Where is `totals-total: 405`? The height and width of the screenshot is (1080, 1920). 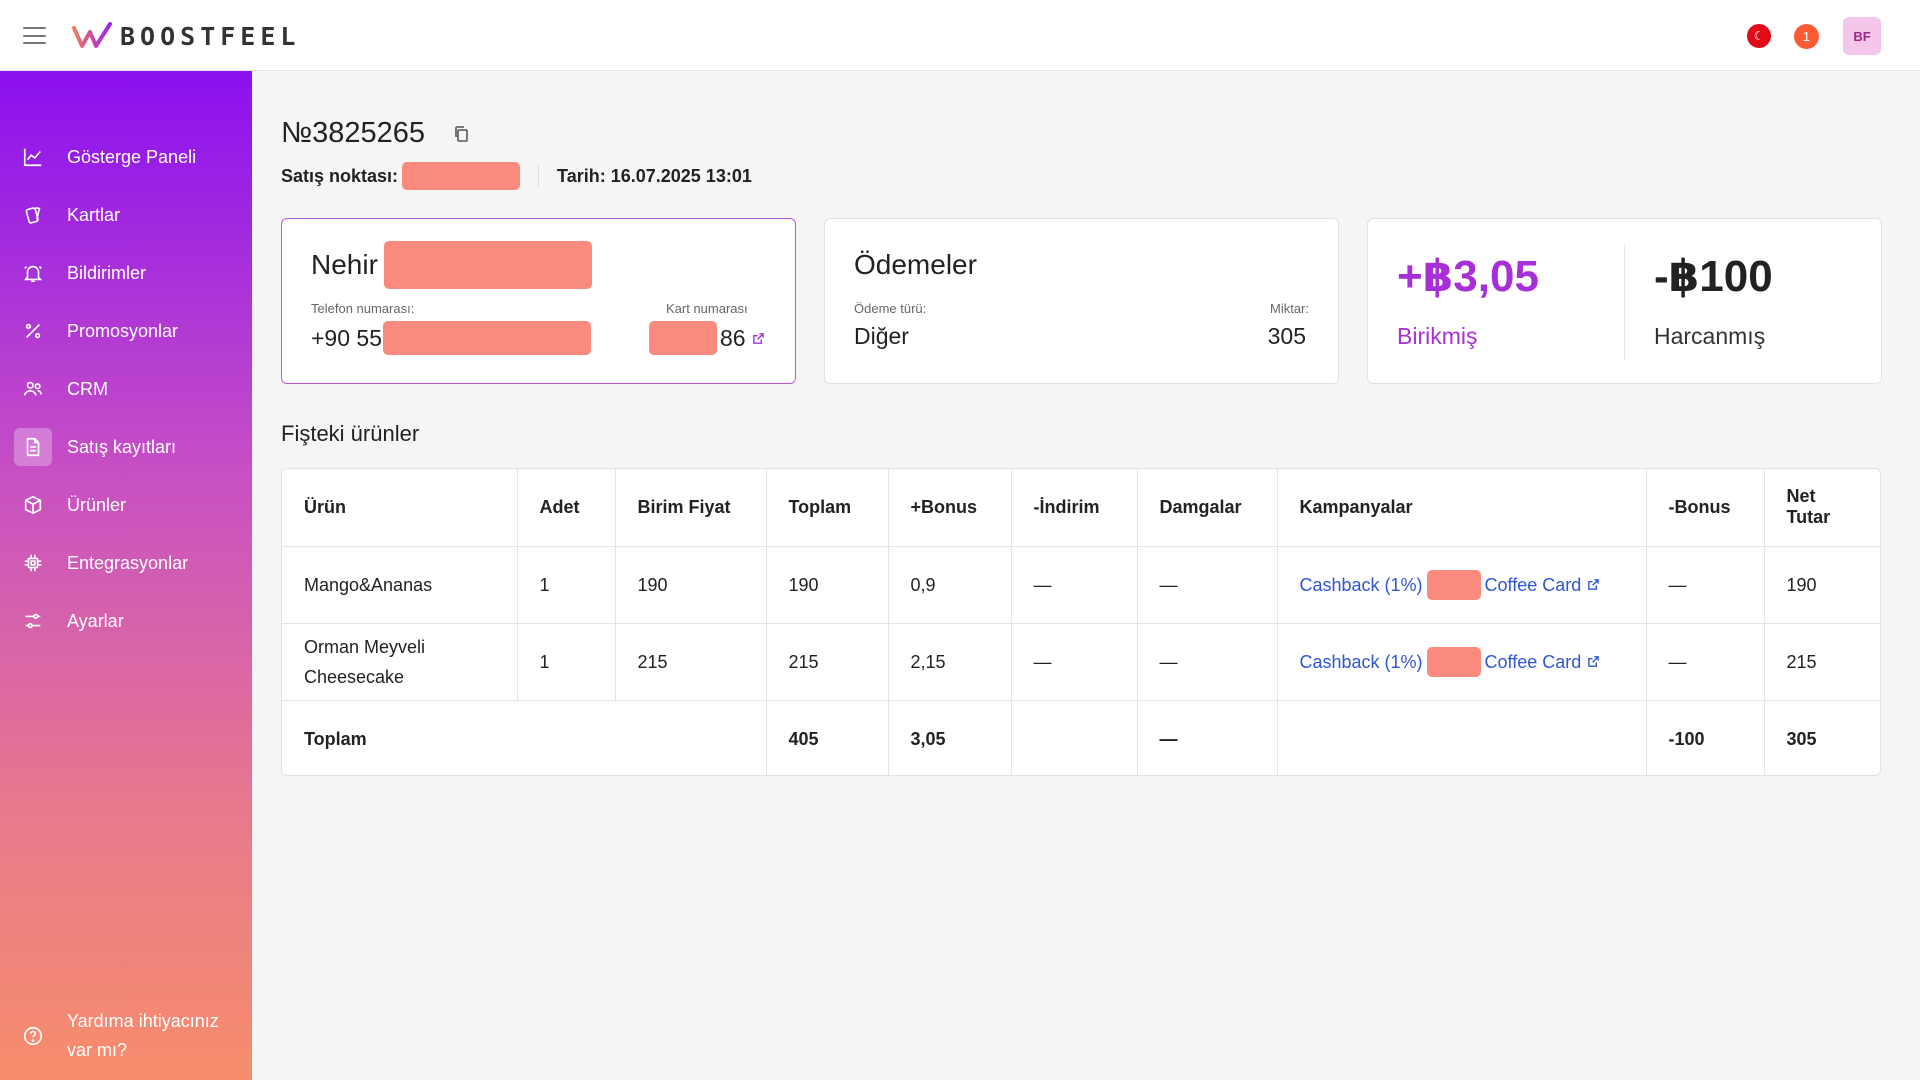
totals-total: 405 is located at coordinates (827, 737).